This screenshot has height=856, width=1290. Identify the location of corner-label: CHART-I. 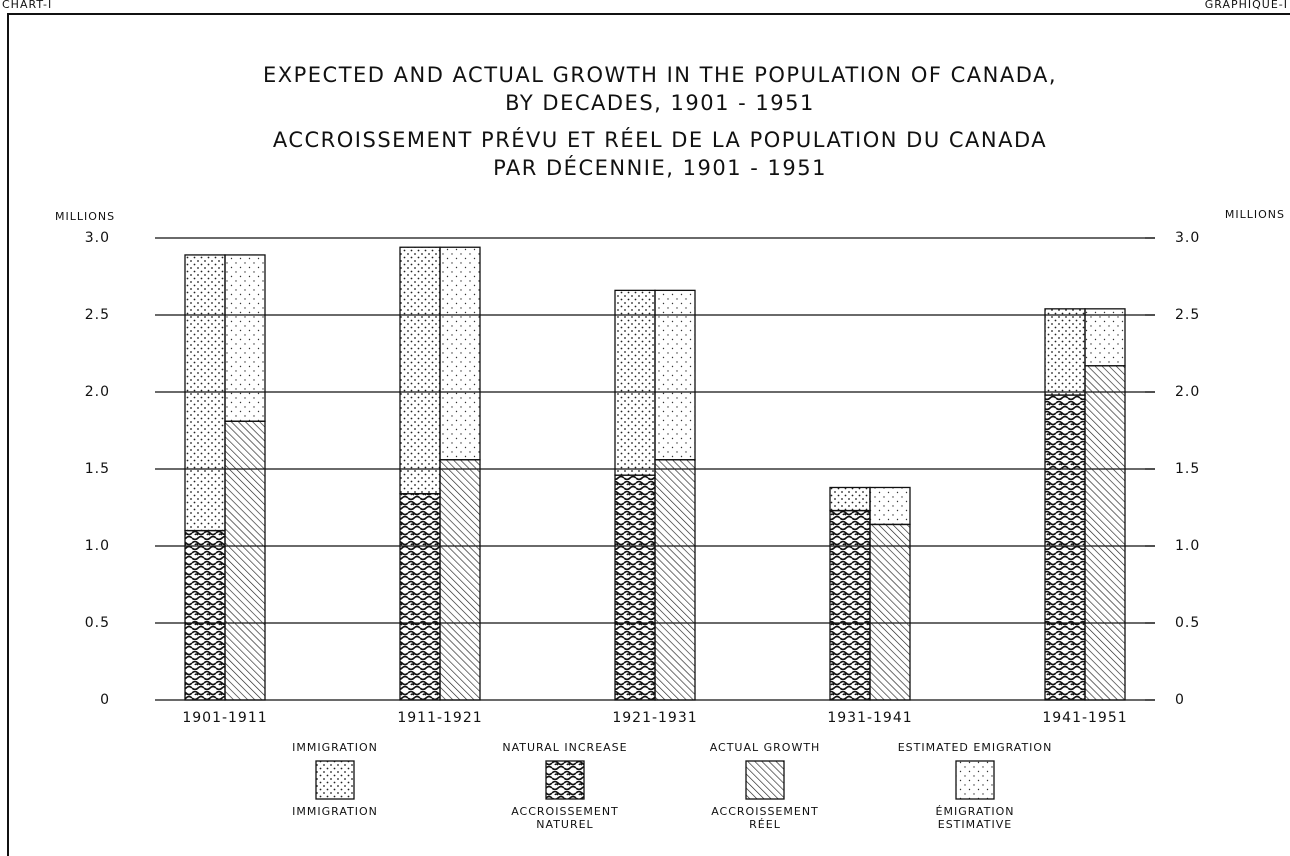
(27, 5).